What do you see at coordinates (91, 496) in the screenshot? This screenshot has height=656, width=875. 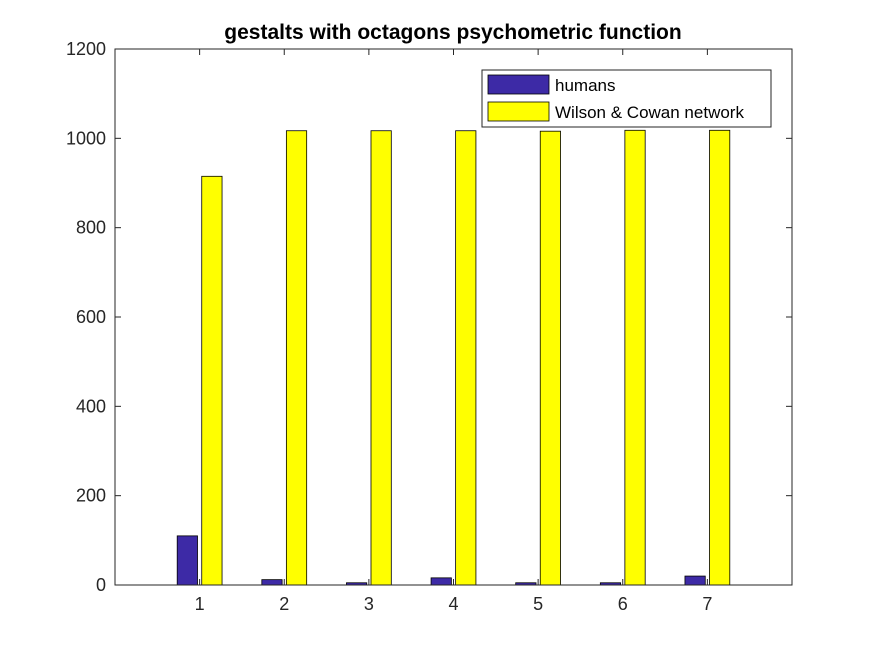 I see `y-tick-label: 200` at bounding box center [91, 496].